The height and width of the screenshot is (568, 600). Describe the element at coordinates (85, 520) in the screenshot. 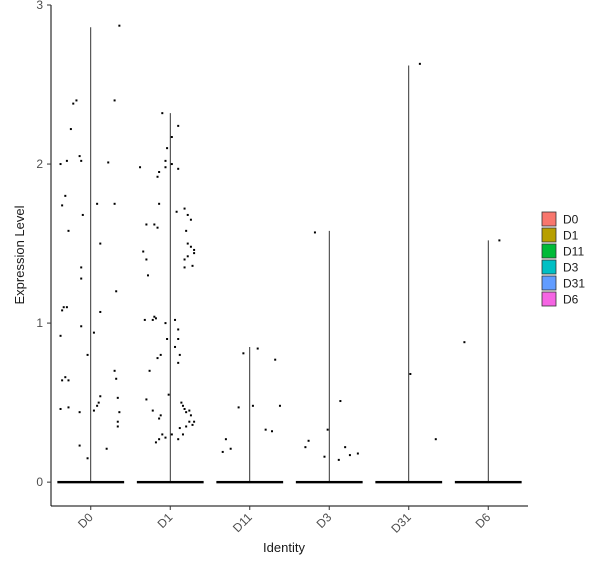

I see `x-tick-label: D0` at that location.